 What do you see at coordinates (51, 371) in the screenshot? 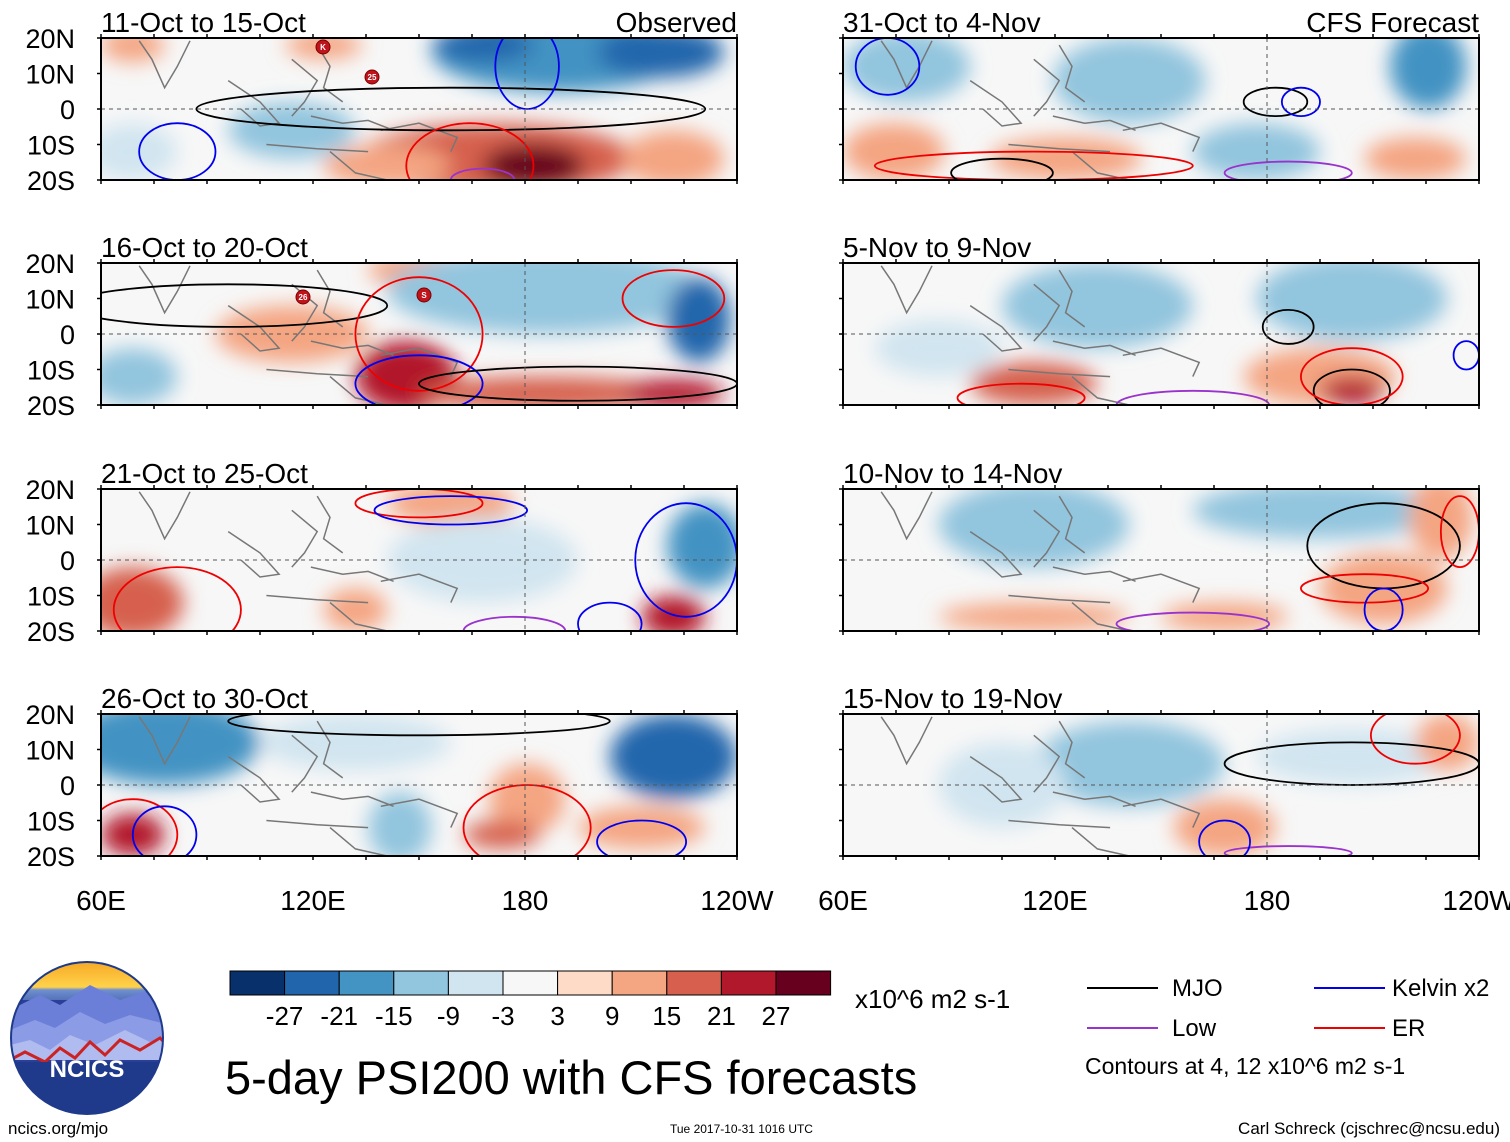
I see `lat-label: 10S` at bounding box center [51, 371].